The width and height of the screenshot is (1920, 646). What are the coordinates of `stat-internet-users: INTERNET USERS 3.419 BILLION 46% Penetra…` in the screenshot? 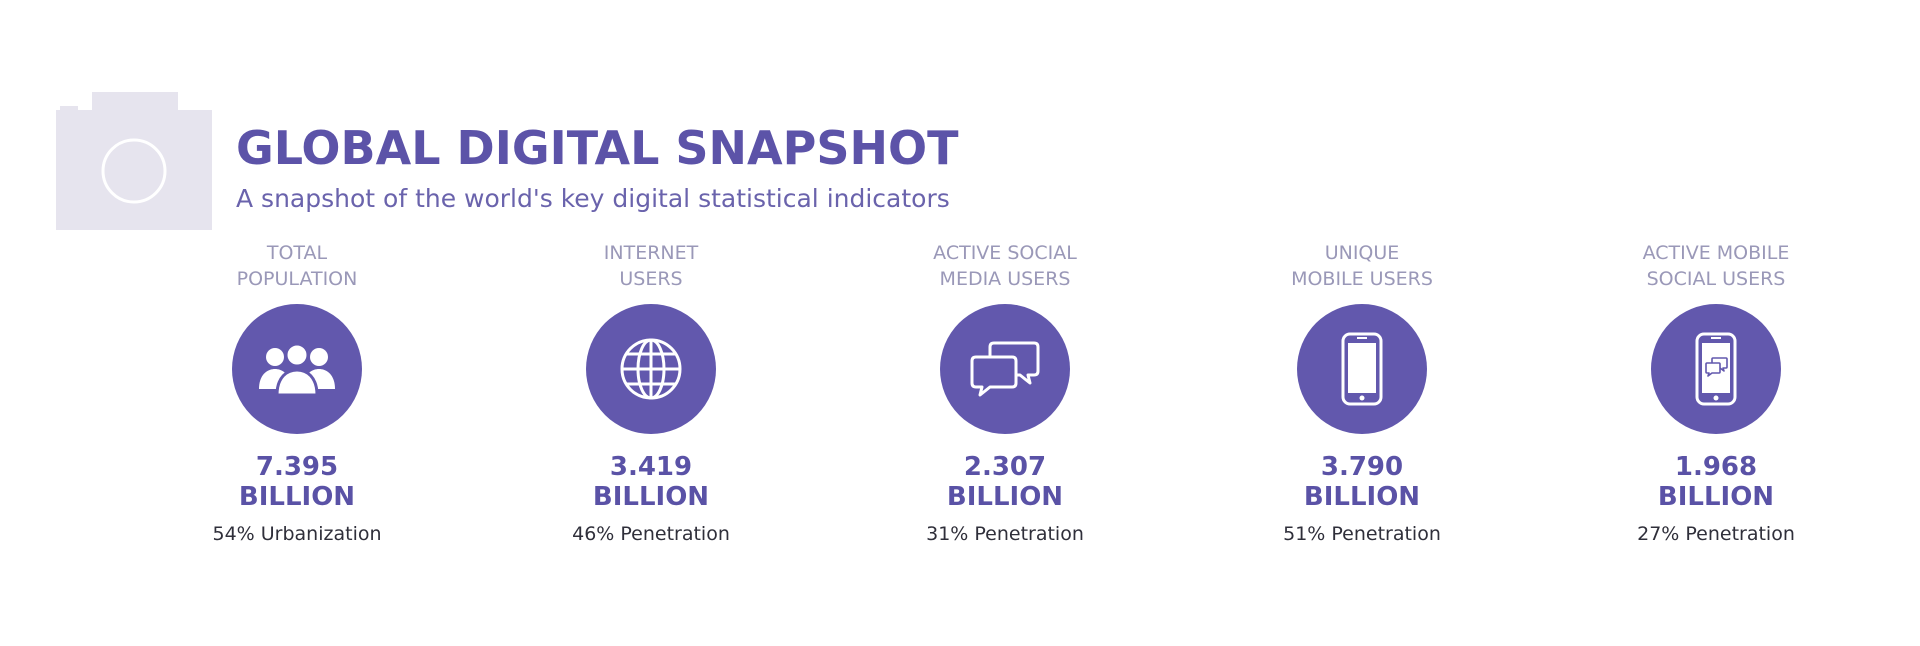 It's located at (651, 392).